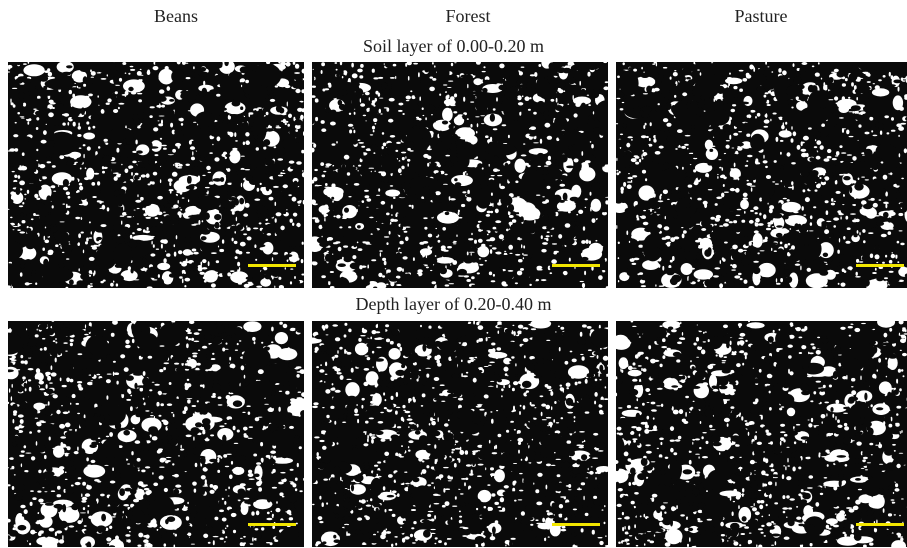 Image resolution: width=907 pixels, height=548 pixels. I want to click on micrograph-forest-top, so click(460, 175).